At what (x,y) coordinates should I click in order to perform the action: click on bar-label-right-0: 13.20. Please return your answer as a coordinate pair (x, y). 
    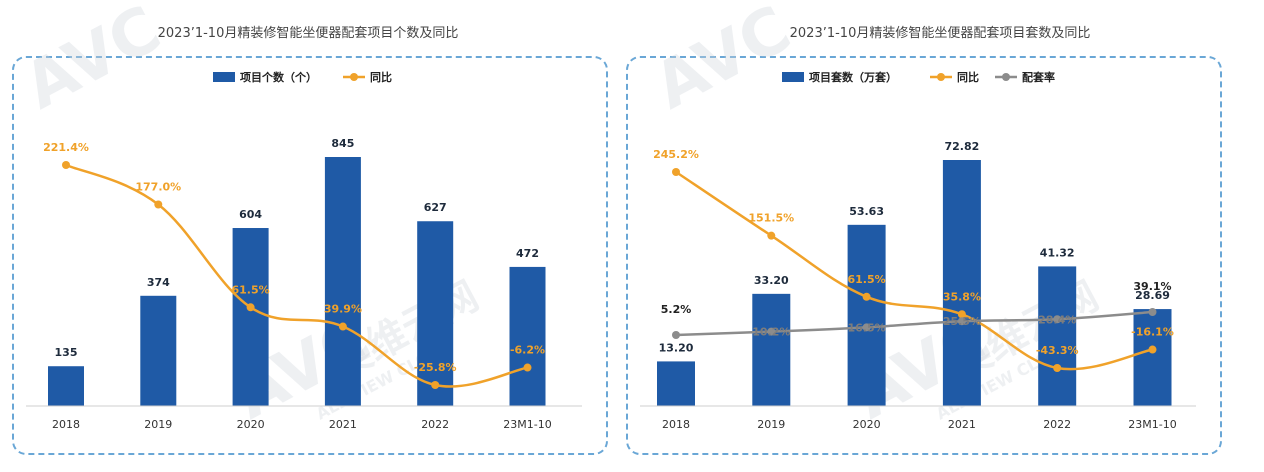
    Looking at the image, I should click on (676, 347).